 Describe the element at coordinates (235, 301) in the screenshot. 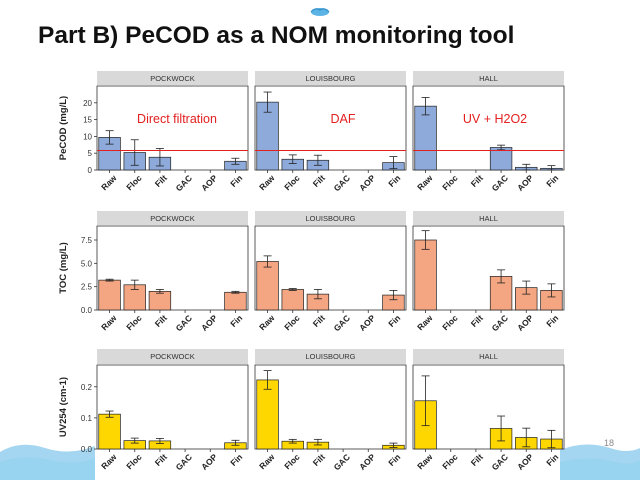

I see `bar-fin` at that location.